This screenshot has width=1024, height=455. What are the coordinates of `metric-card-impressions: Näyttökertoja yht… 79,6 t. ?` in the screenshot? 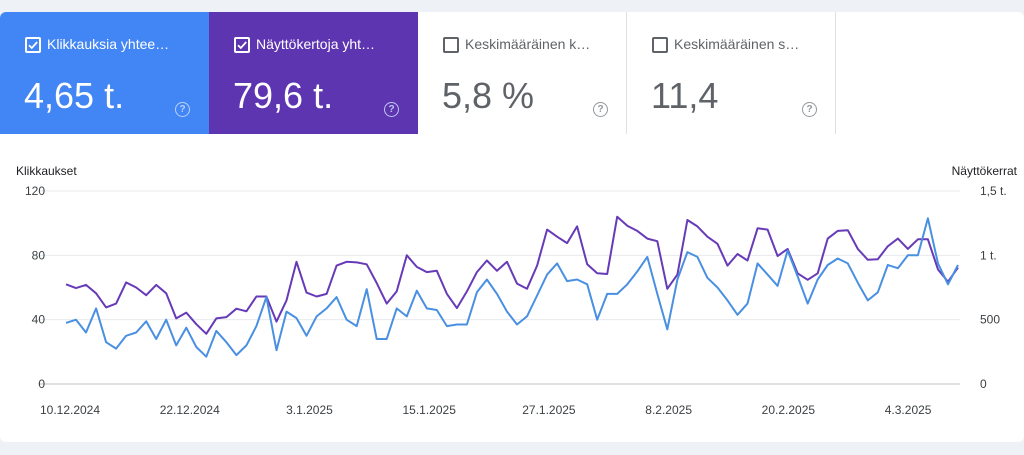 It's located at (313, 73).